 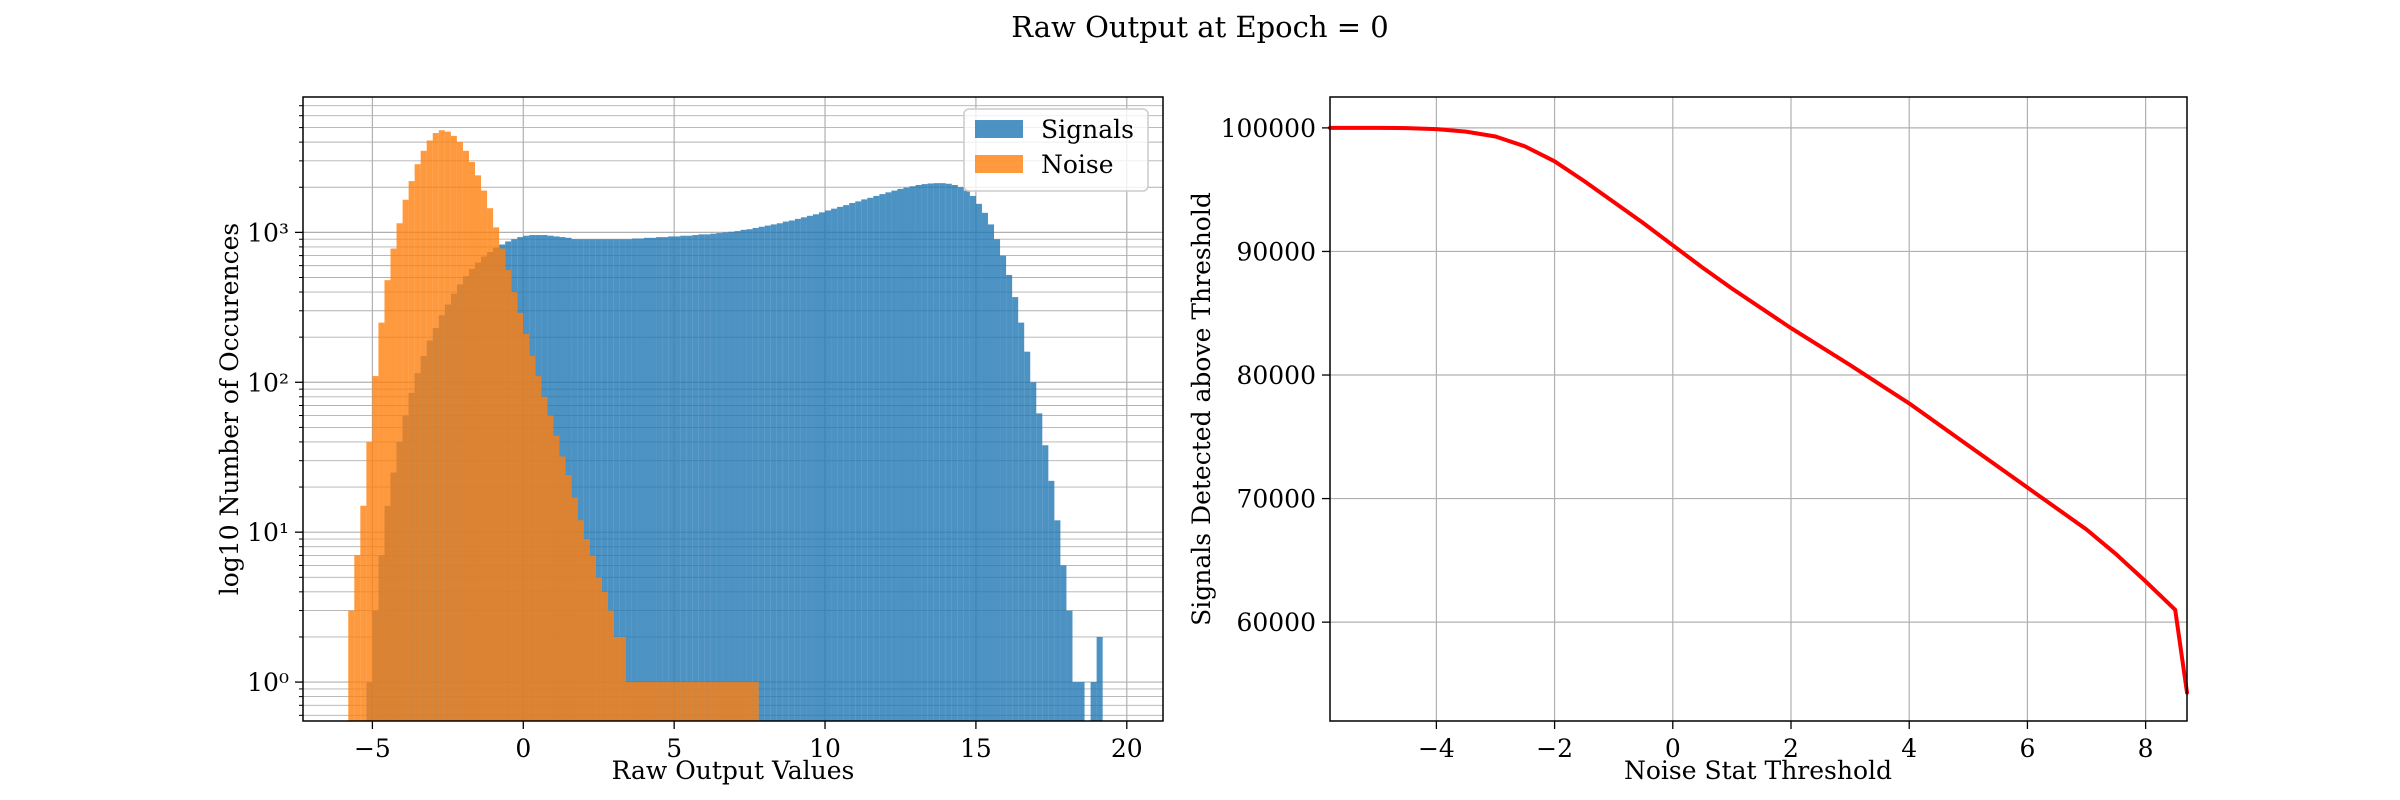 I want to click on line-x-axis-label: Noise Stat Threshold, so click(x=1758, y=770).